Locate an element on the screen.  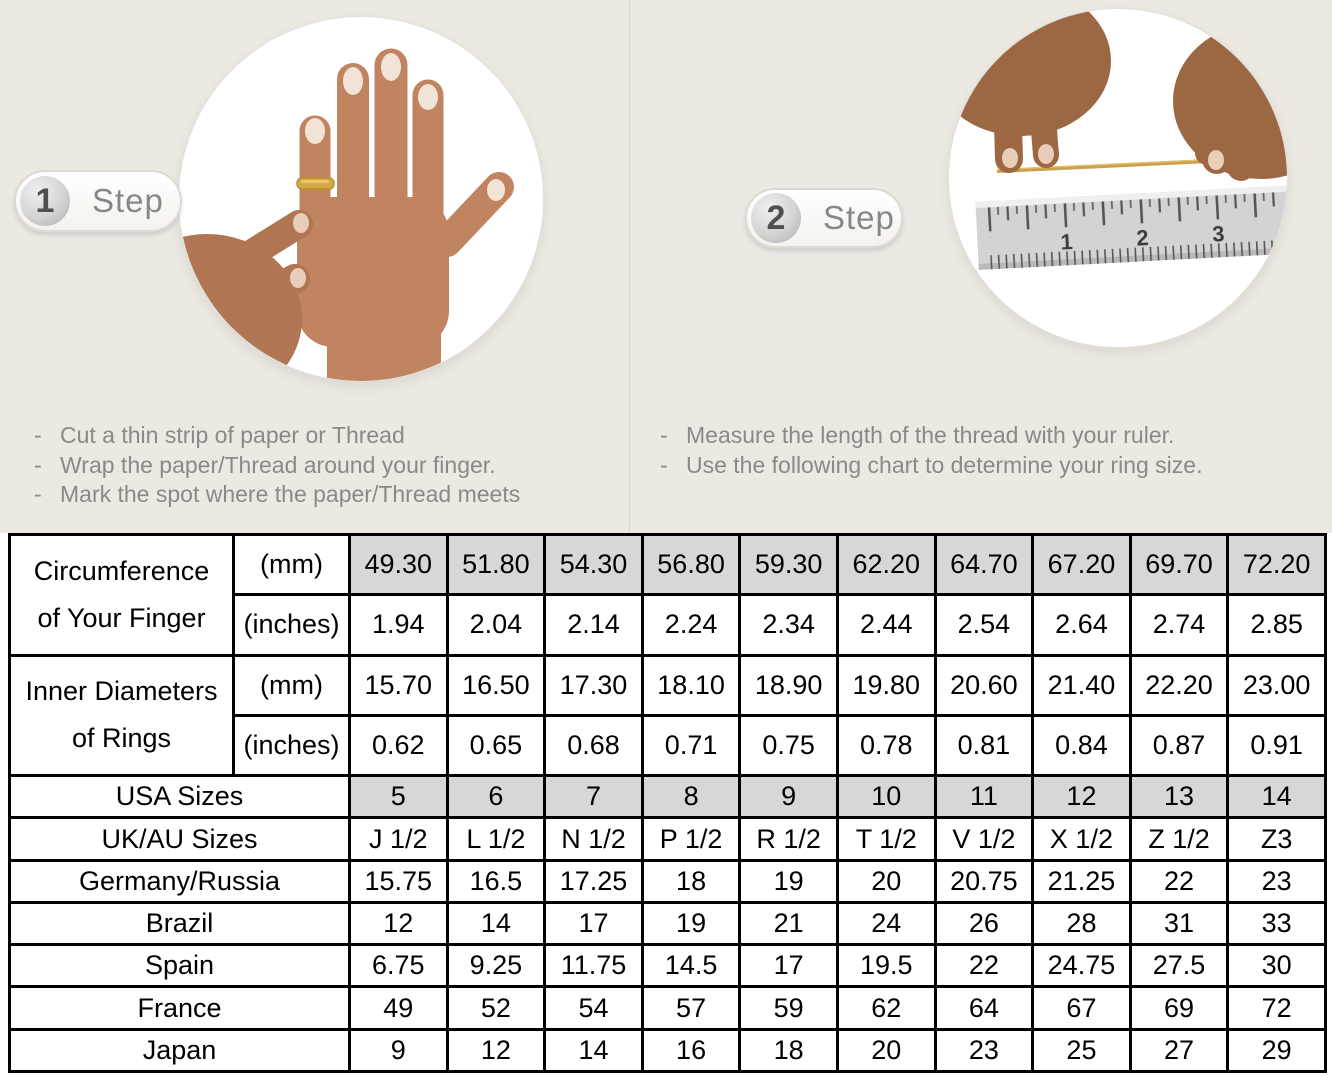
size-cell: 33 is located at coordinates (1276, 923).